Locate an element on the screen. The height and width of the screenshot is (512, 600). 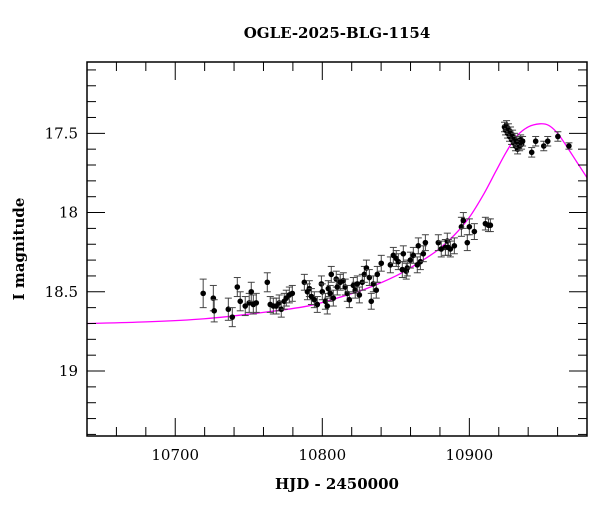
y-axis-label: I magnitude is located at coordinates (19, 249).